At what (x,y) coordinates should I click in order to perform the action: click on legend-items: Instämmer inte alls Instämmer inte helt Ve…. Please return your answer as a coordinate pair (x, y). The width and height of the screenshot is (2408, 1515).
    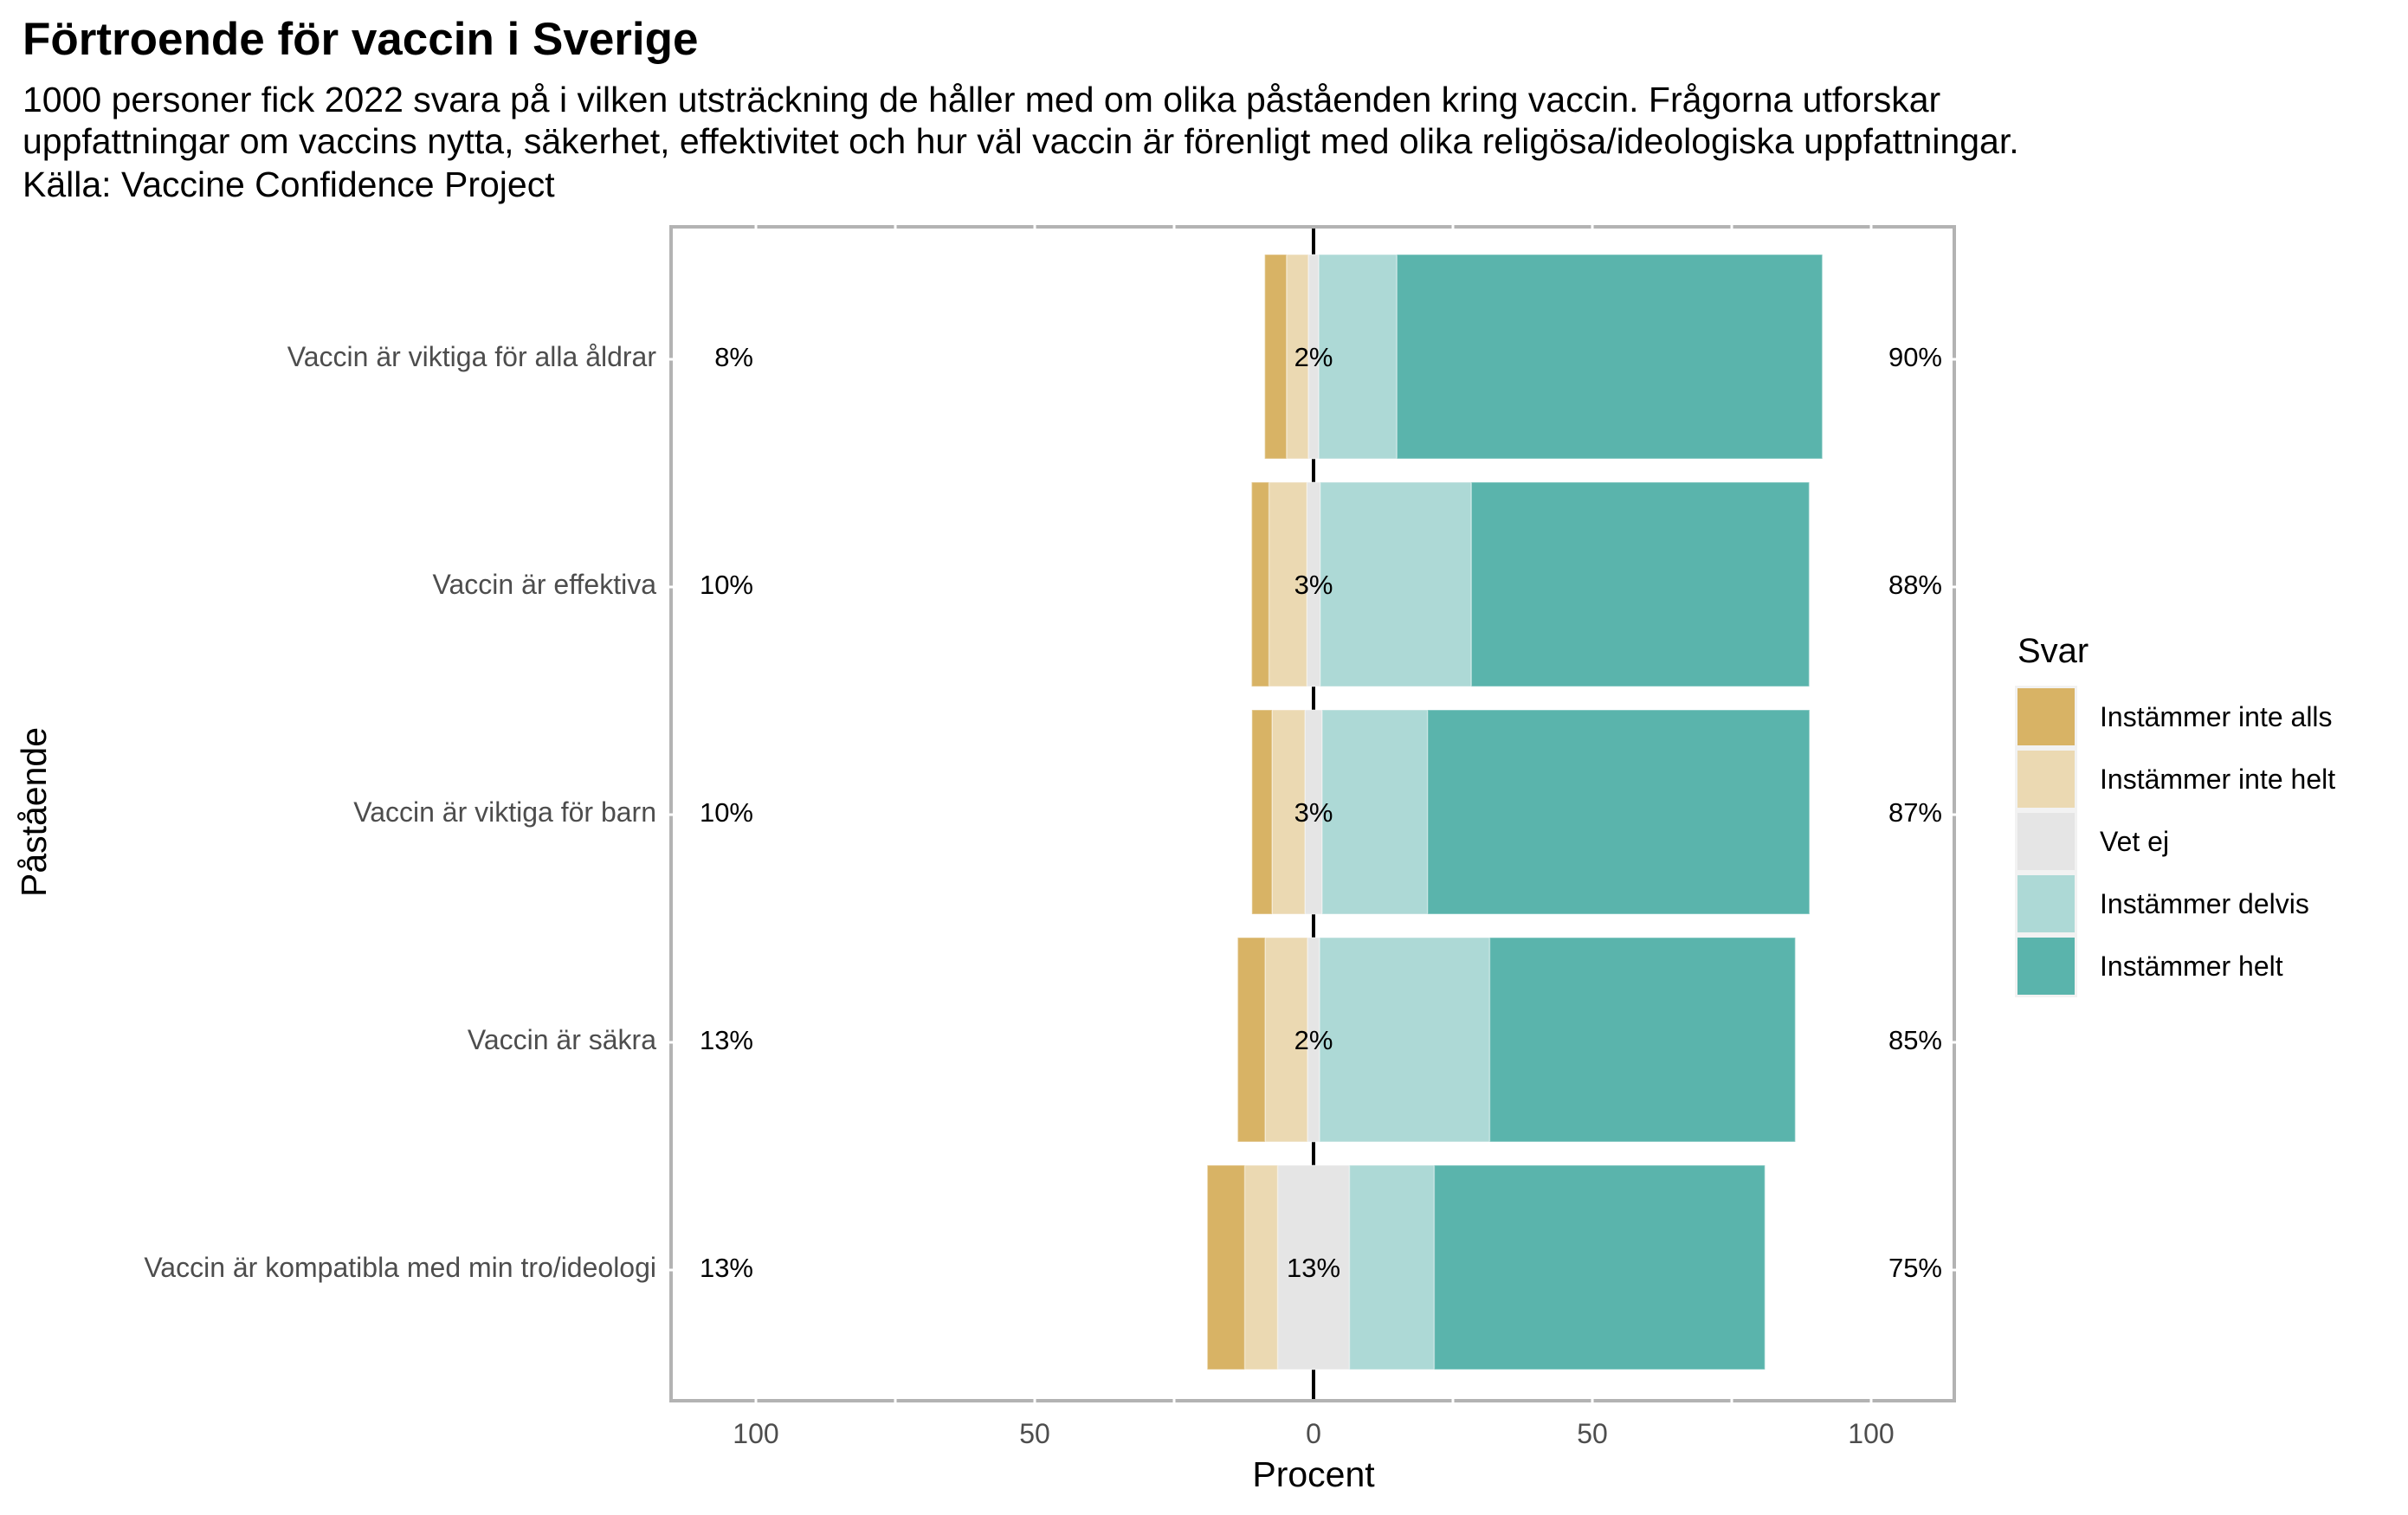
    Looking at the image, I should click on (2175, 841).